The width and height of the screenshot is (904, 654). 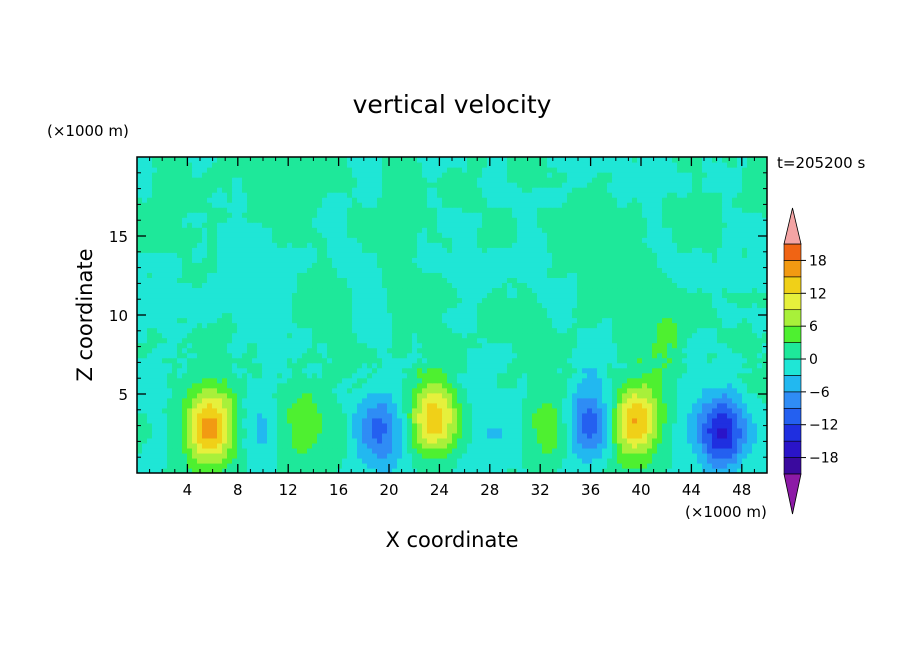 I want to click on colorbar-tick-label: 6, so click(x=813, y=327).